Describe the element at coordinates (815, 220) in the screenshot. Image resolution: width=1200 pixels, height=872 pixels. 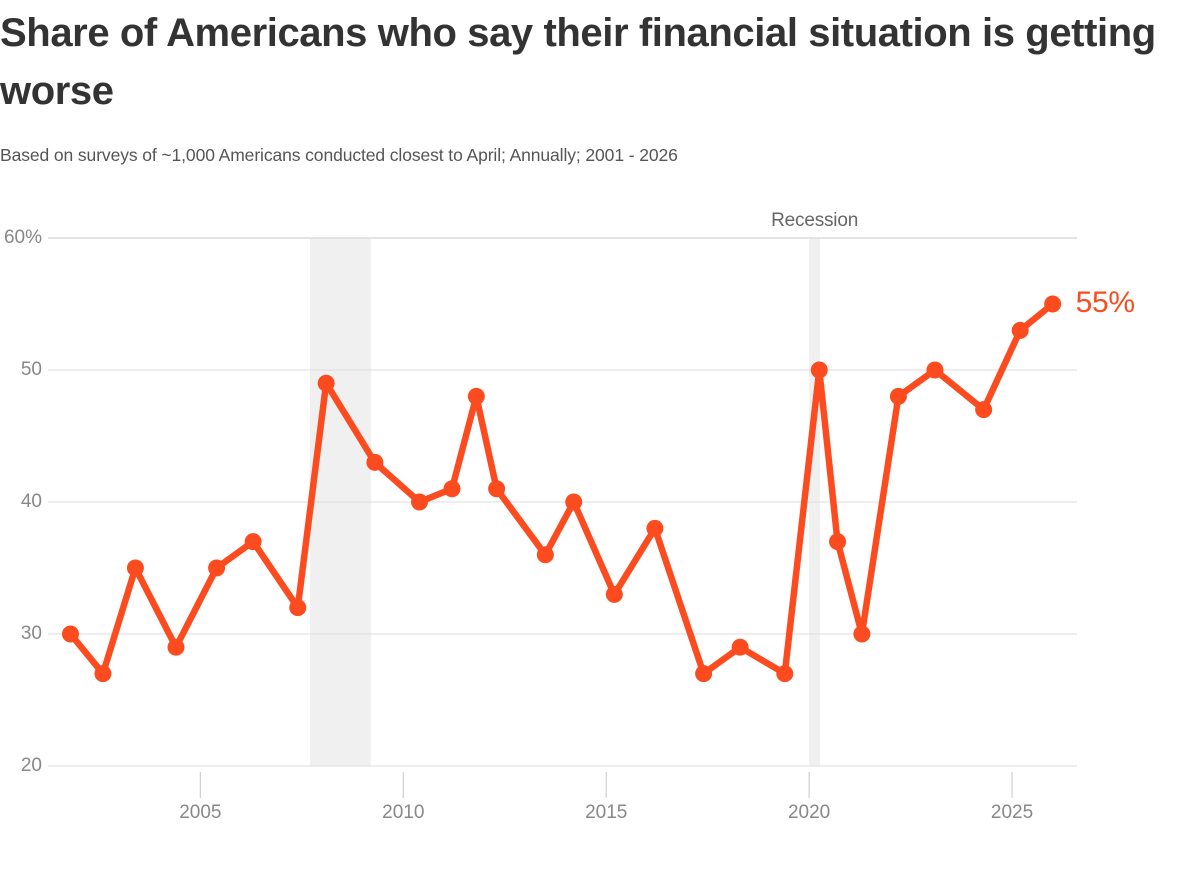
I see `recession-annotation-label: Recession` at that location.